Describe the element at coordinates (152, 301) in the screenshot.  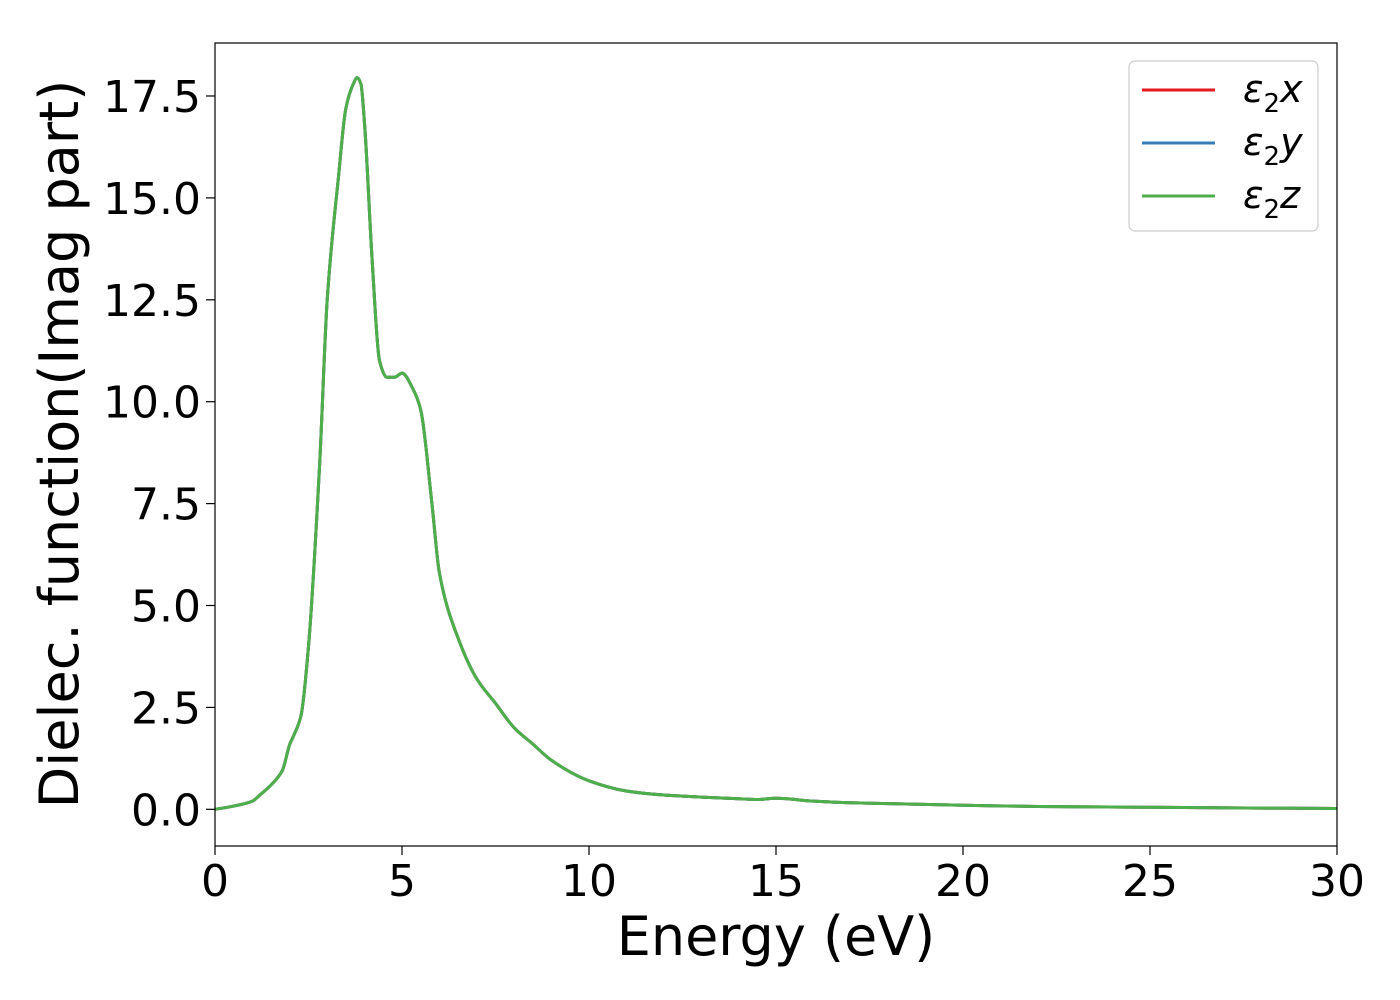
I see `y-tick-label: 12.5` at that location.